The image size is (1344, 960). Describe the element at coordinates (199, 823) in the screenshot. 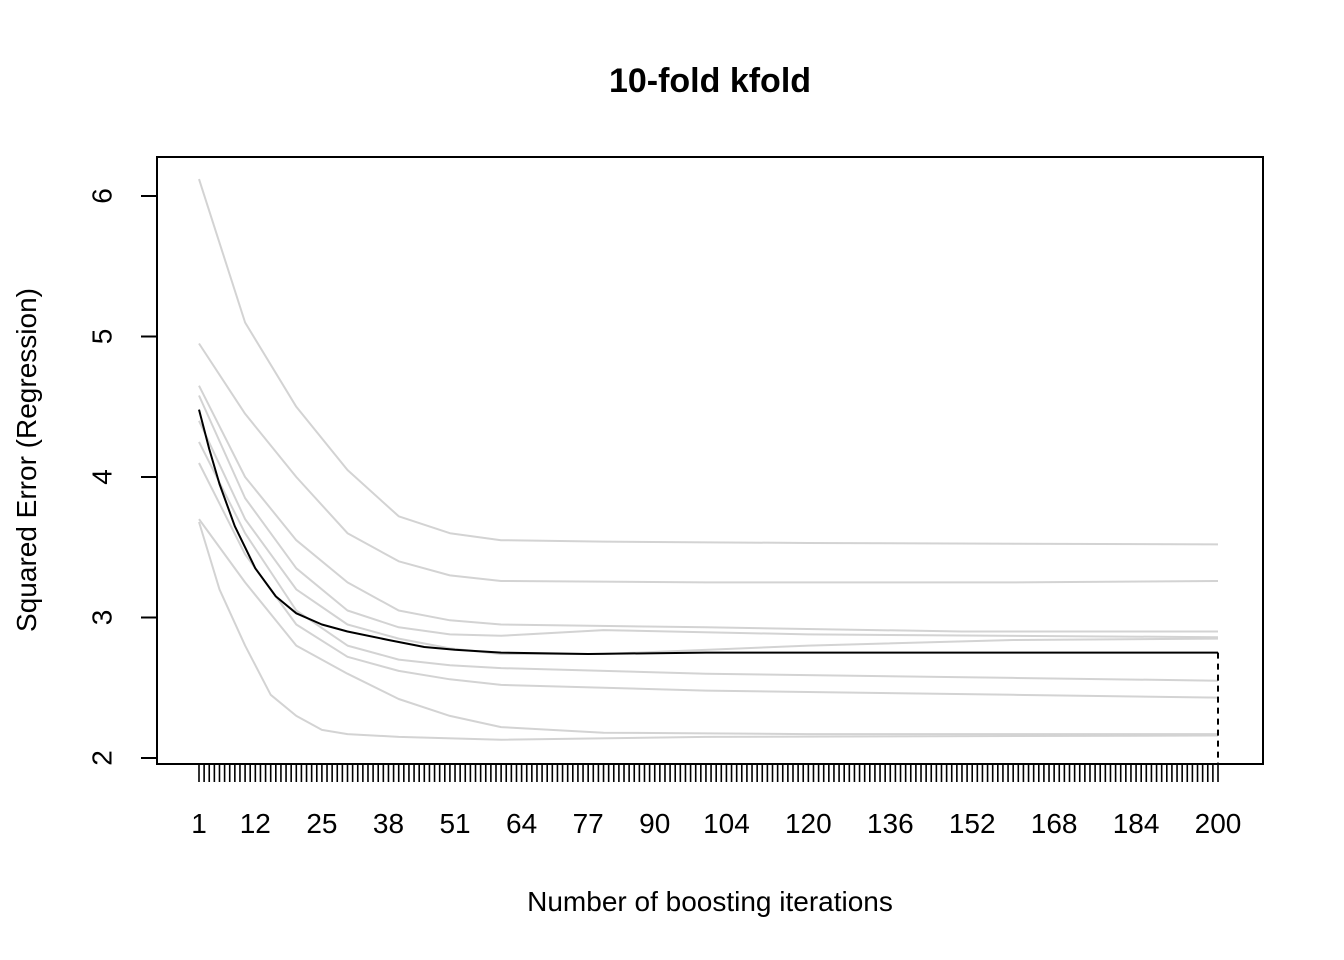

I see `x-tick-label: 1` at that location.